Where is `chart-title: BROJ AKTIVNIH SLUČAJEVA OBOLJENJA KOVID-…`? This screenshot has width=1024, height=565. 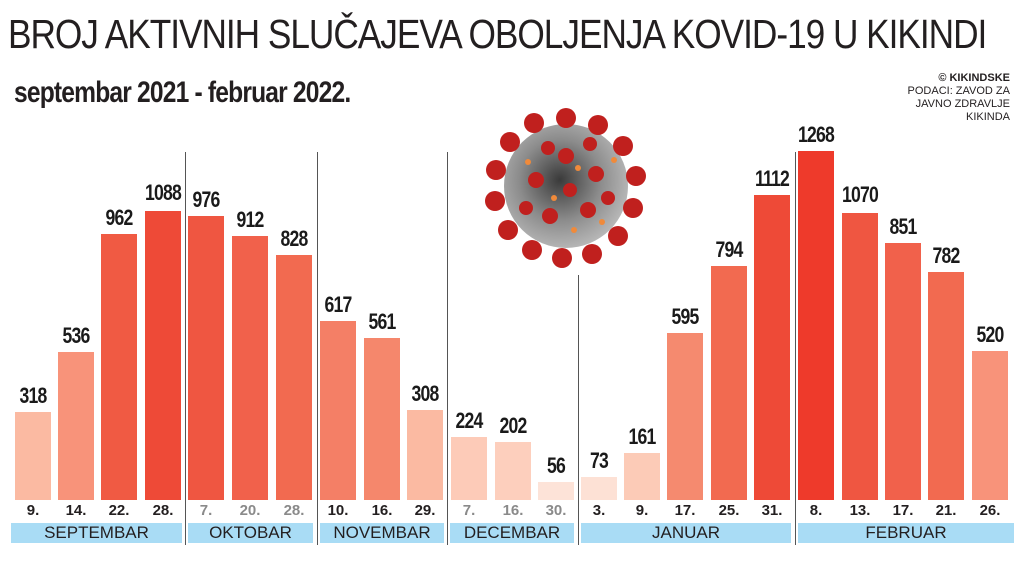
chart-title: BROJ AKTIVNIH SLUČAJEVA OBOLJENJA KOVID-… is located at coordinates (497, 34).